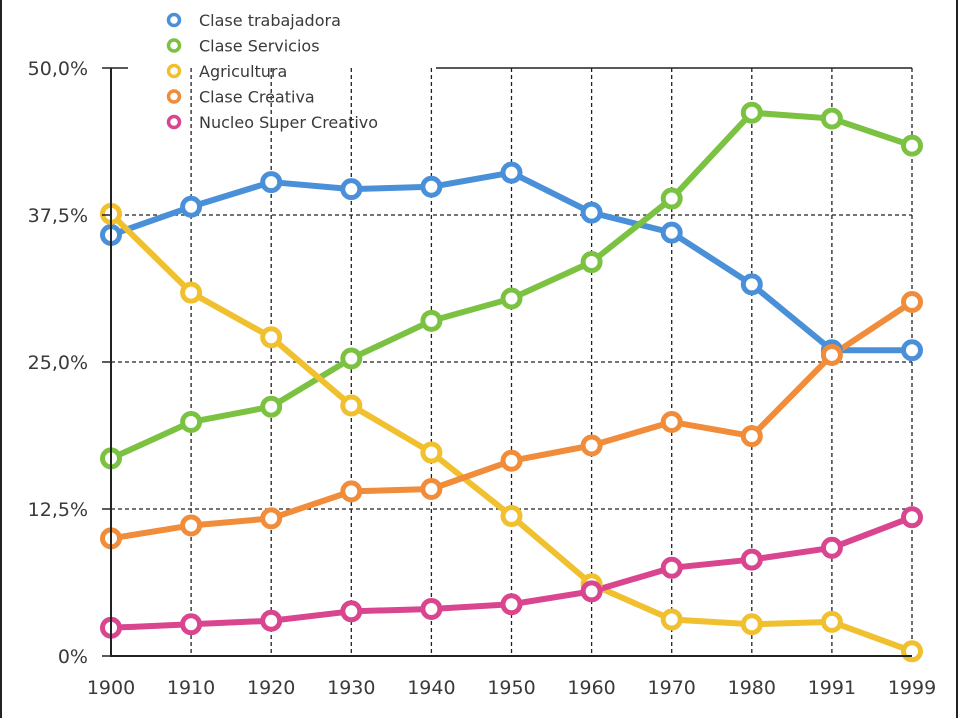 This screenshot has width=960, height=720. What do you see at coordinates (431, 608) in the screenshot?
I see `data-point-s4-1940` at bounding box center [431, 608].